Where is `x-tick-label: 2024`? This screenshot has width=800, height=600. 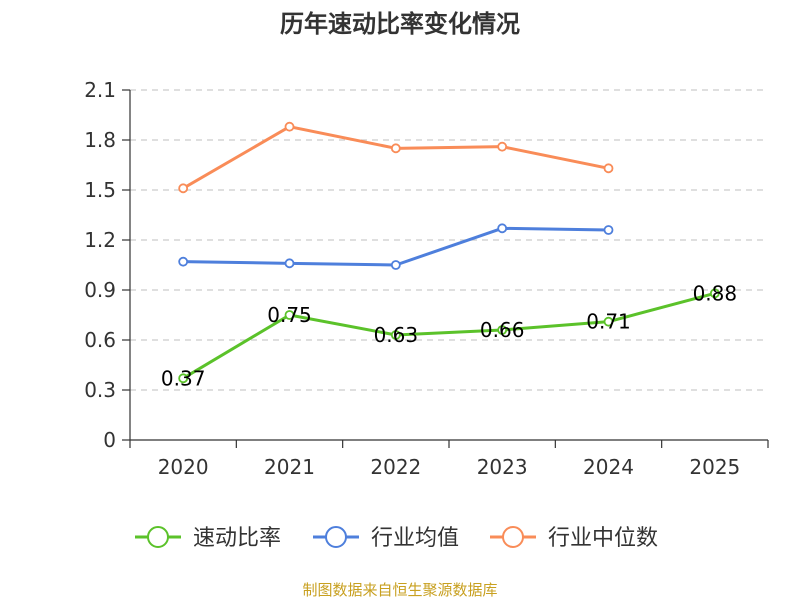 x-tick-label: 2024 is located at coordinates (608, 467).